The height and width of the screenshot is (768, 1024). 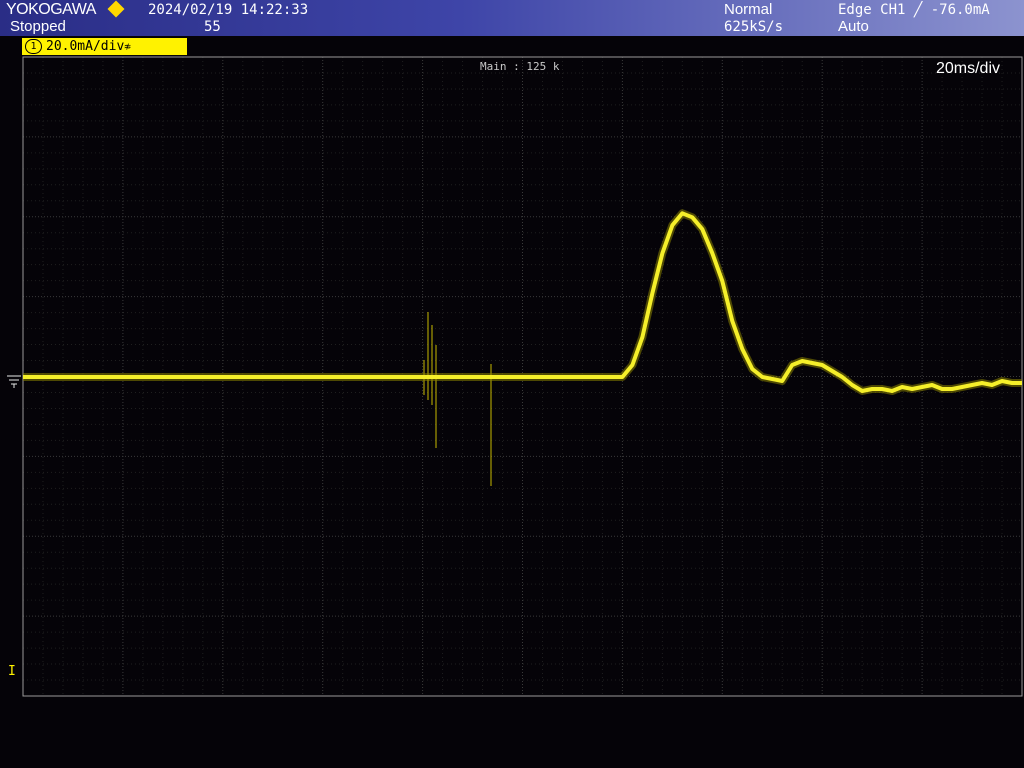 What do you see at coordinates (33, 46) in the screenshot?
I see `channel-number-badge: 1` at bounding box center [33, 46].